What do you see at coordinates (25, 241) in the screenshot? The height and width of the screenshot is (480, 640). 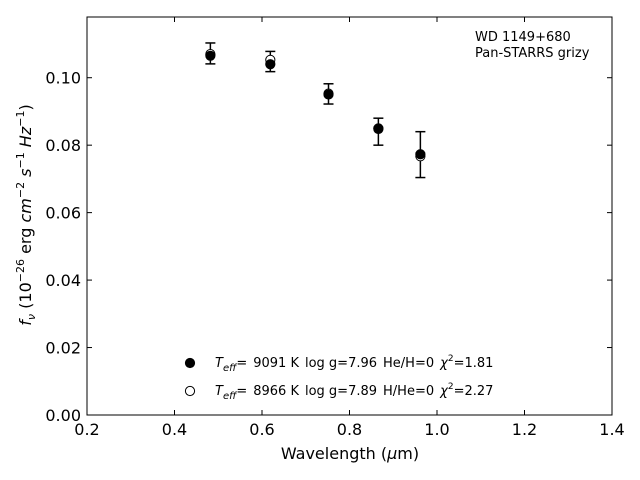 I see `y-label-erg: erg` at bounding box center [25, 241].